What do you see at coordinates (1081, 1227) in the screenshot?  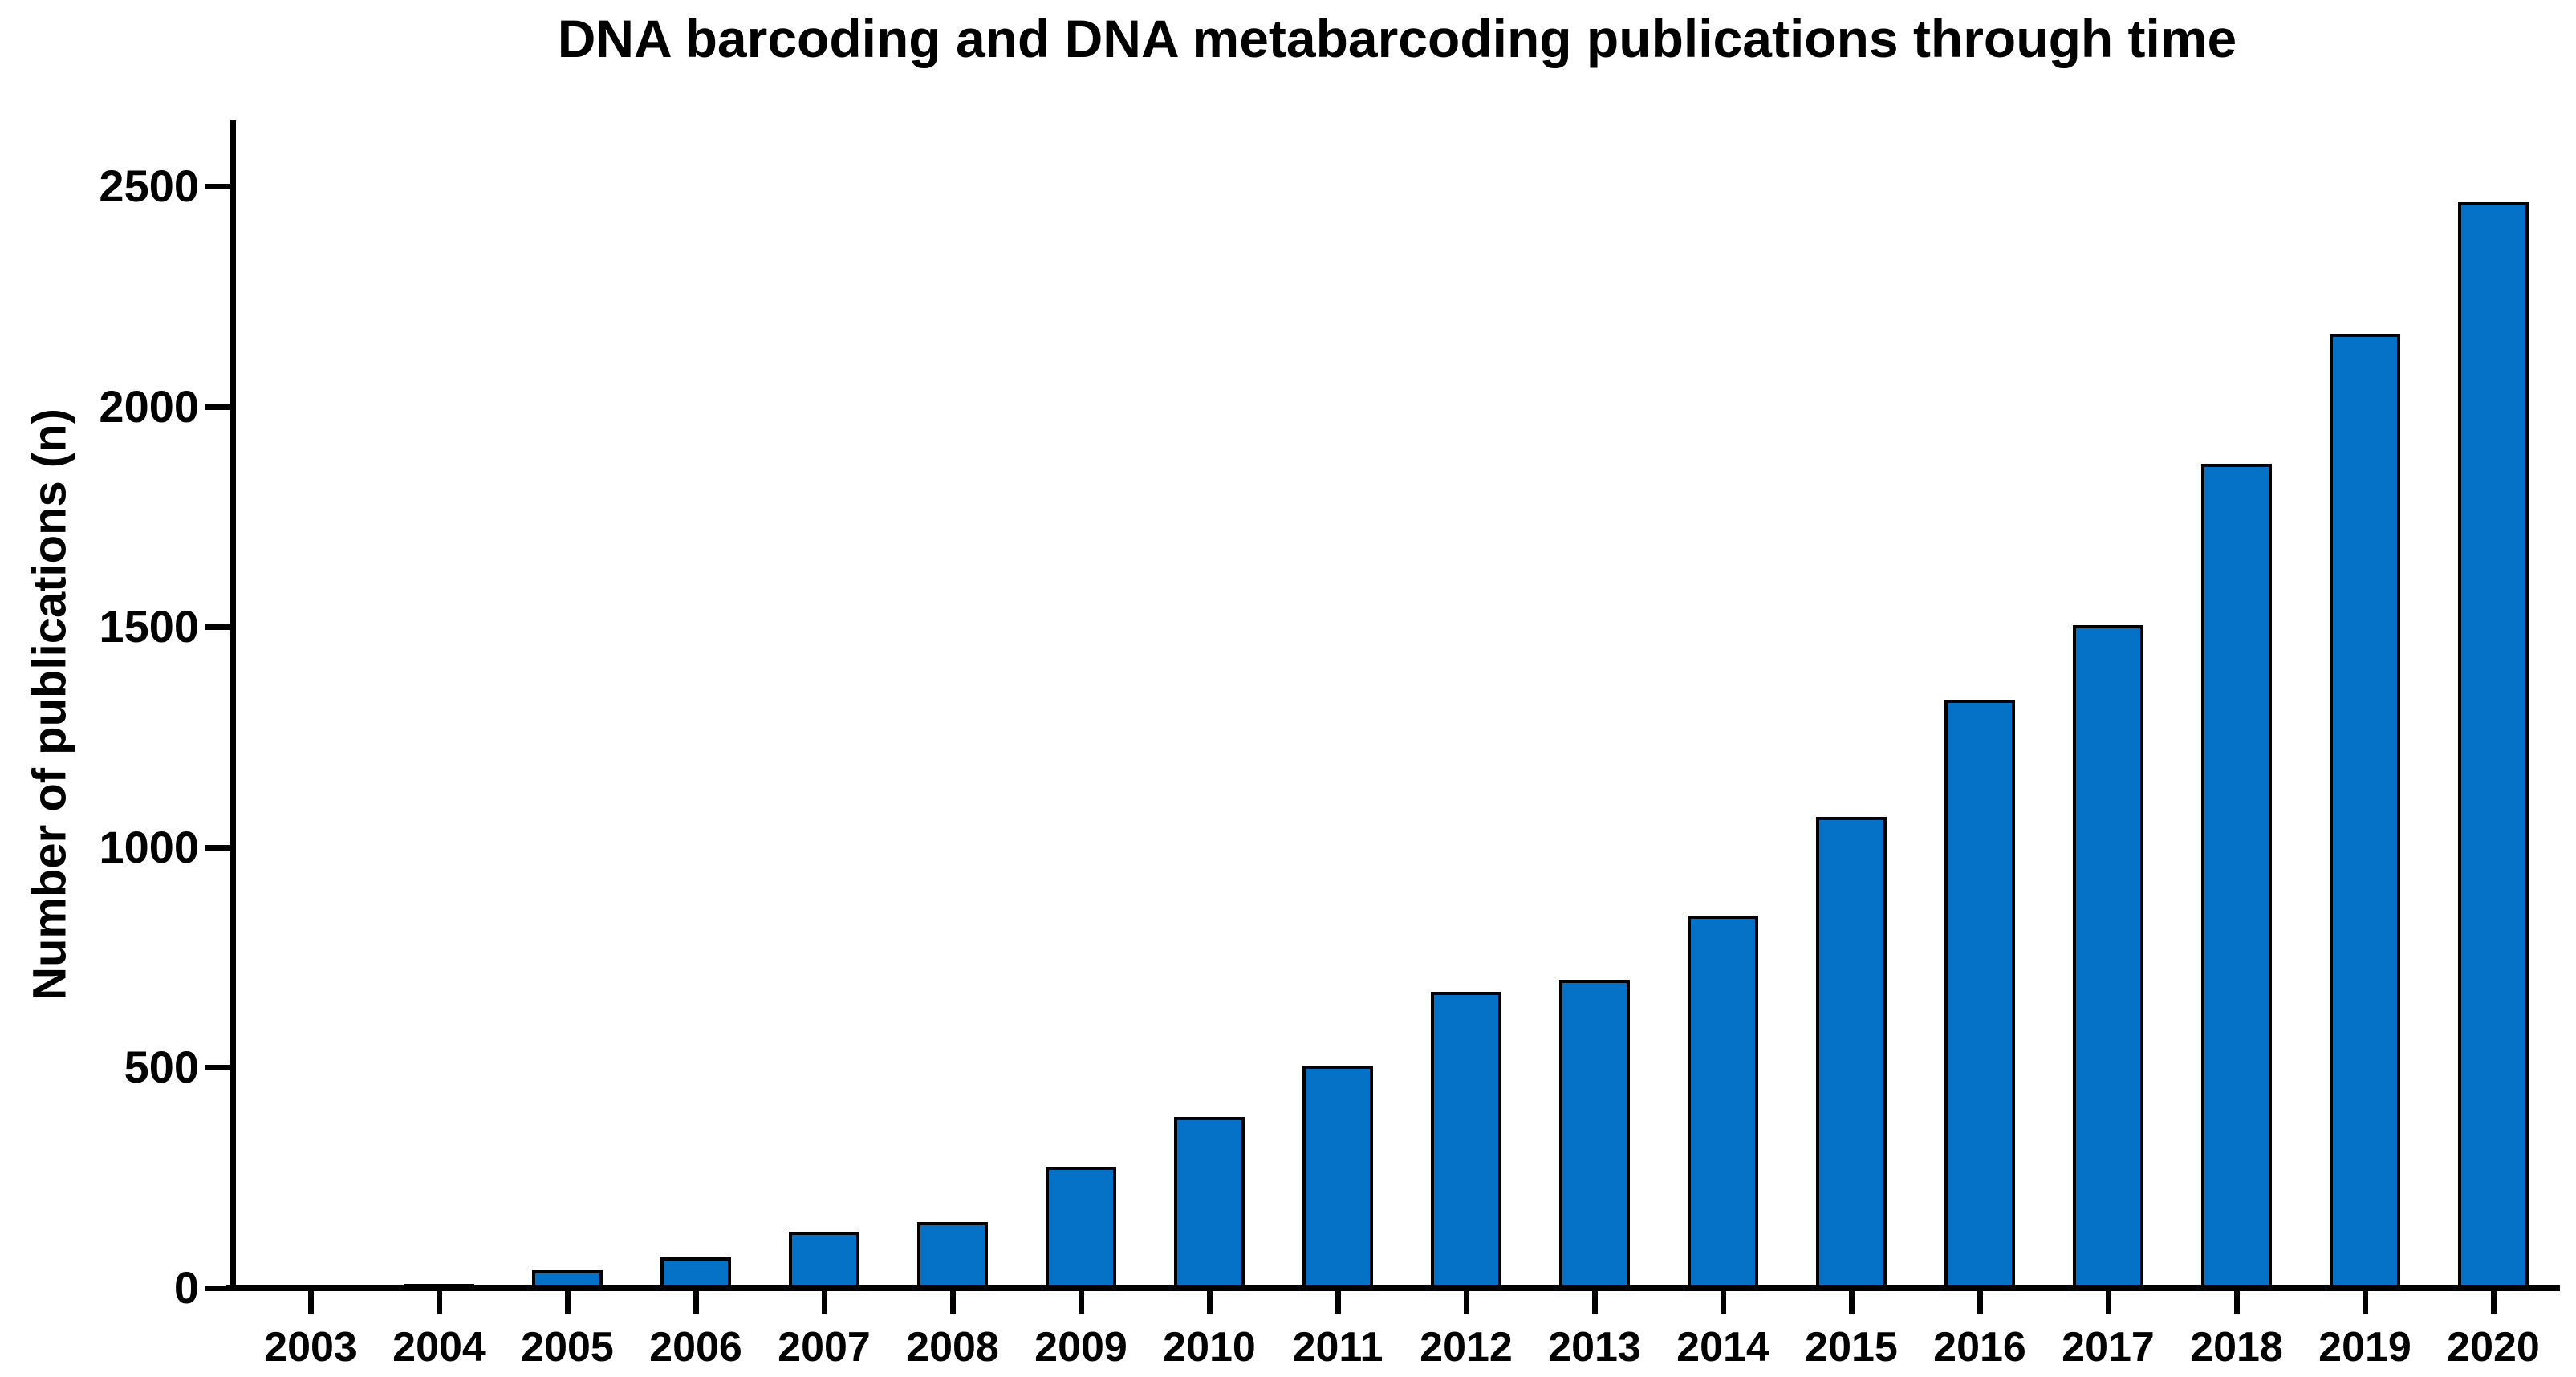 I see `bar-2009` at bounding box center [1081, 1227].